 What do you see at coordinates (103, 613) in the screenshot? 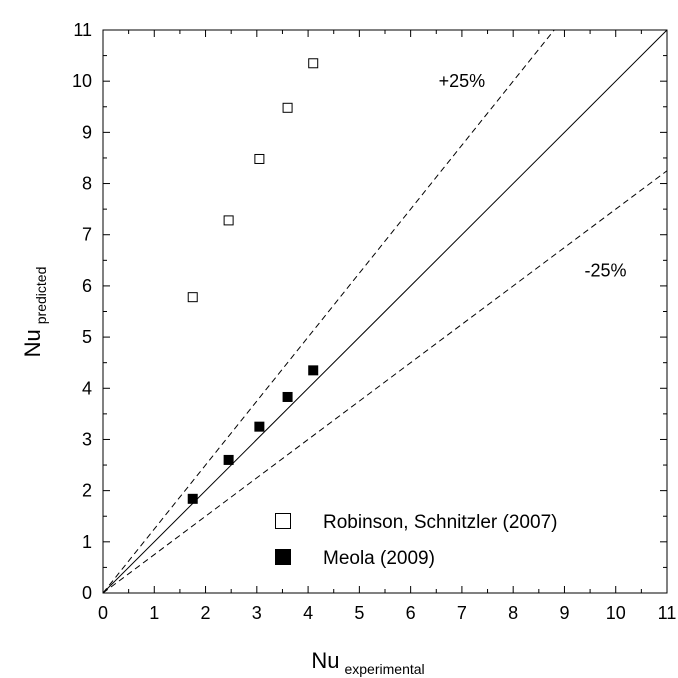
I see `x-tick-label: 0` at bounding box center [103, 613].